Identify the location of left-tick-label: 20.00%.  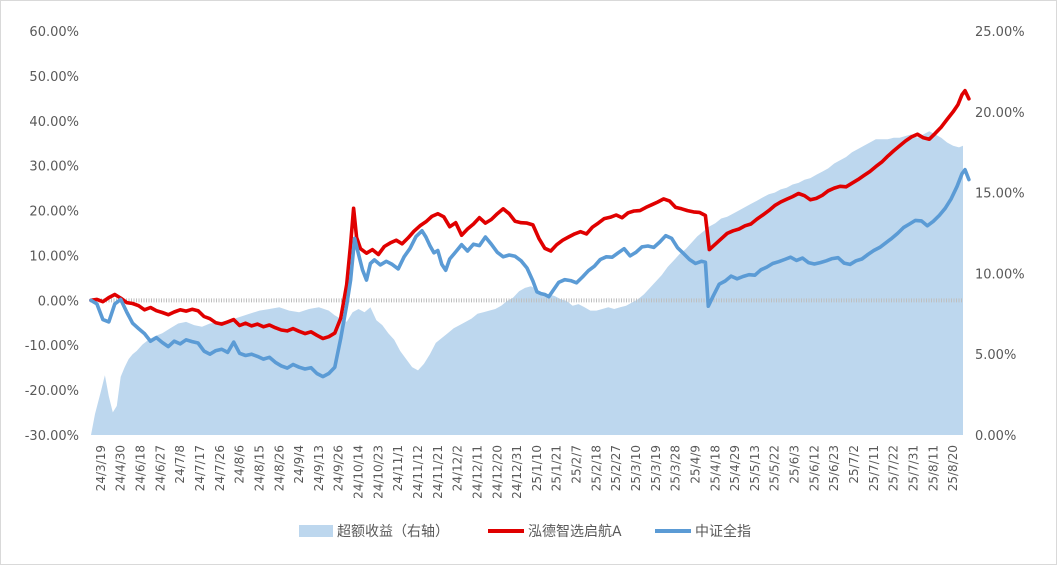
(54, 212).